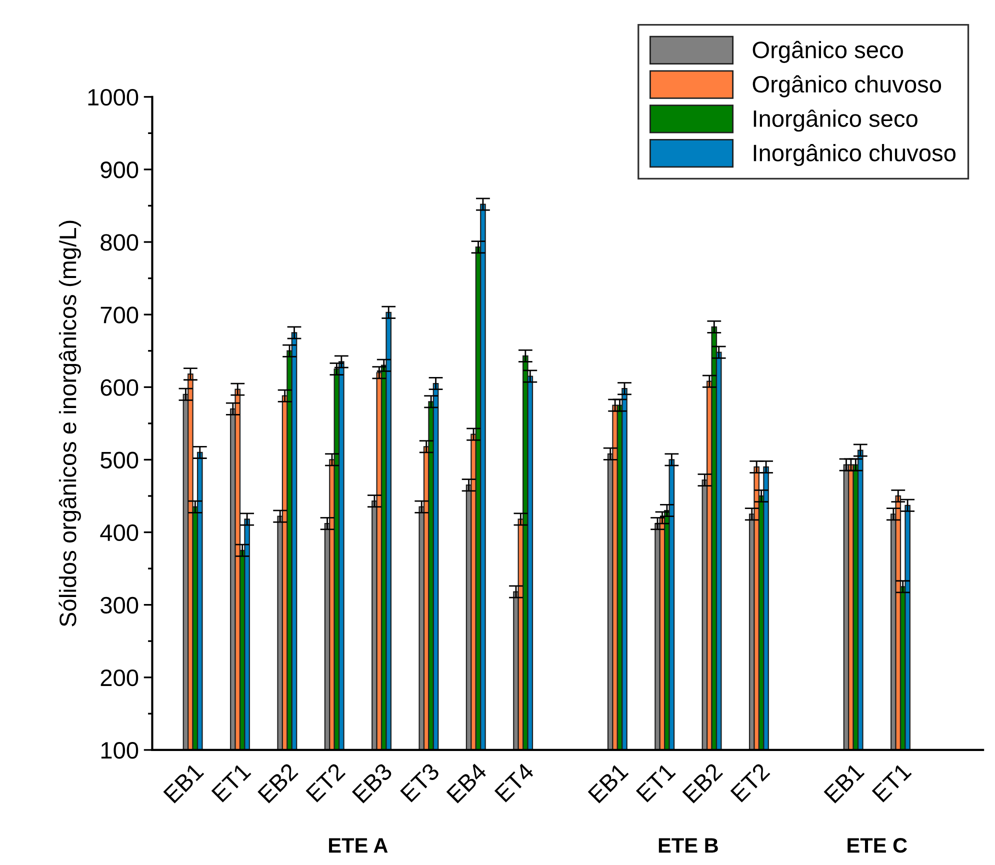 This screenshot has height=865, width=995. What do you see at coordinates (855, 155) in the screenshot?
I see `legend-label: Inorgânico chuvoso` at bounding box center [855, 155].